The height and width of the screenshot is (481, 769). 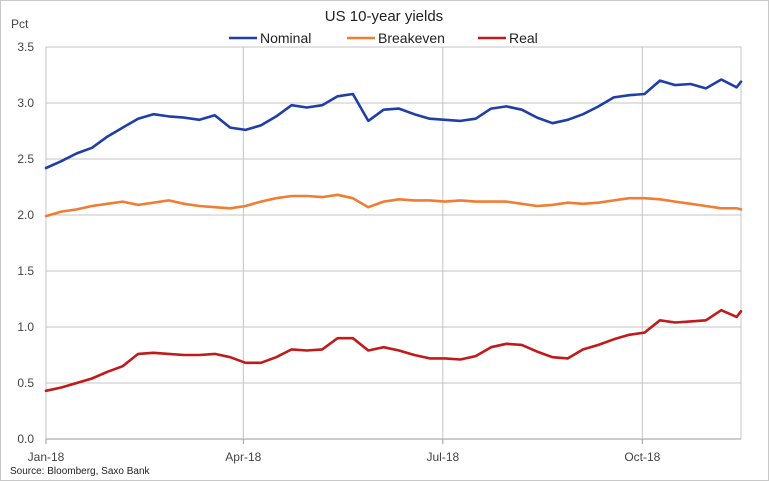 I want to click on y-tick-label: 1.0, so click(x=25, y=327).